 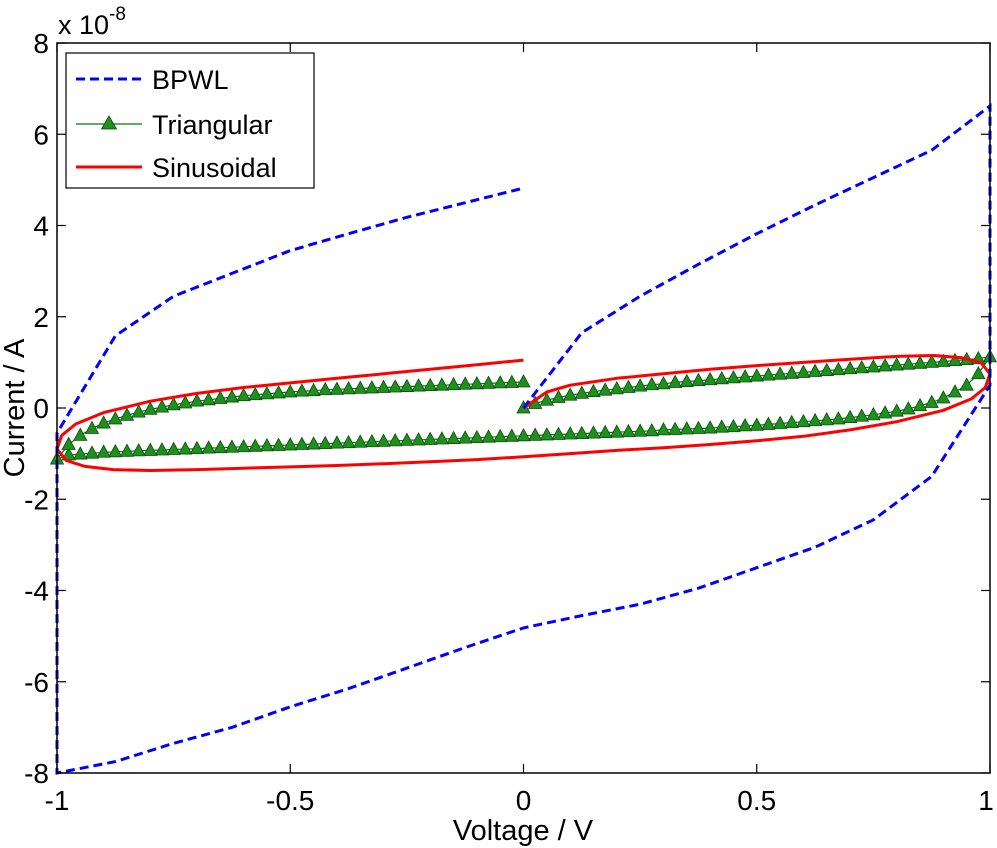 I want to click on y-tick-label: 4, so click(x=41, y=226).